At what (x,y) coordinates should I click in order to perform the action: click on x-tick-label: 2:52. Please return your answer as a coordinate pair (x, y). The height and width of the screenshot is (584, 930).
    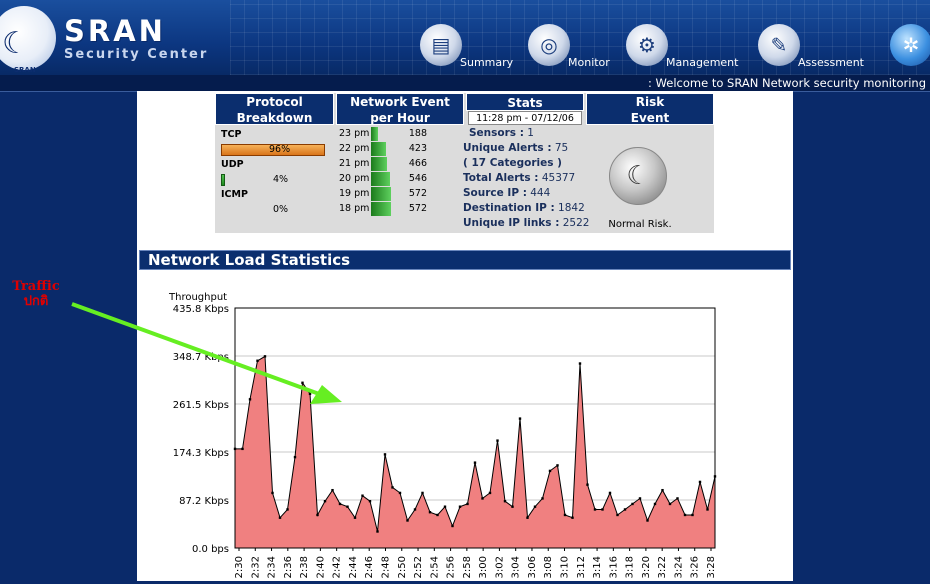
    Looking at the image, I should click on (418, 567).